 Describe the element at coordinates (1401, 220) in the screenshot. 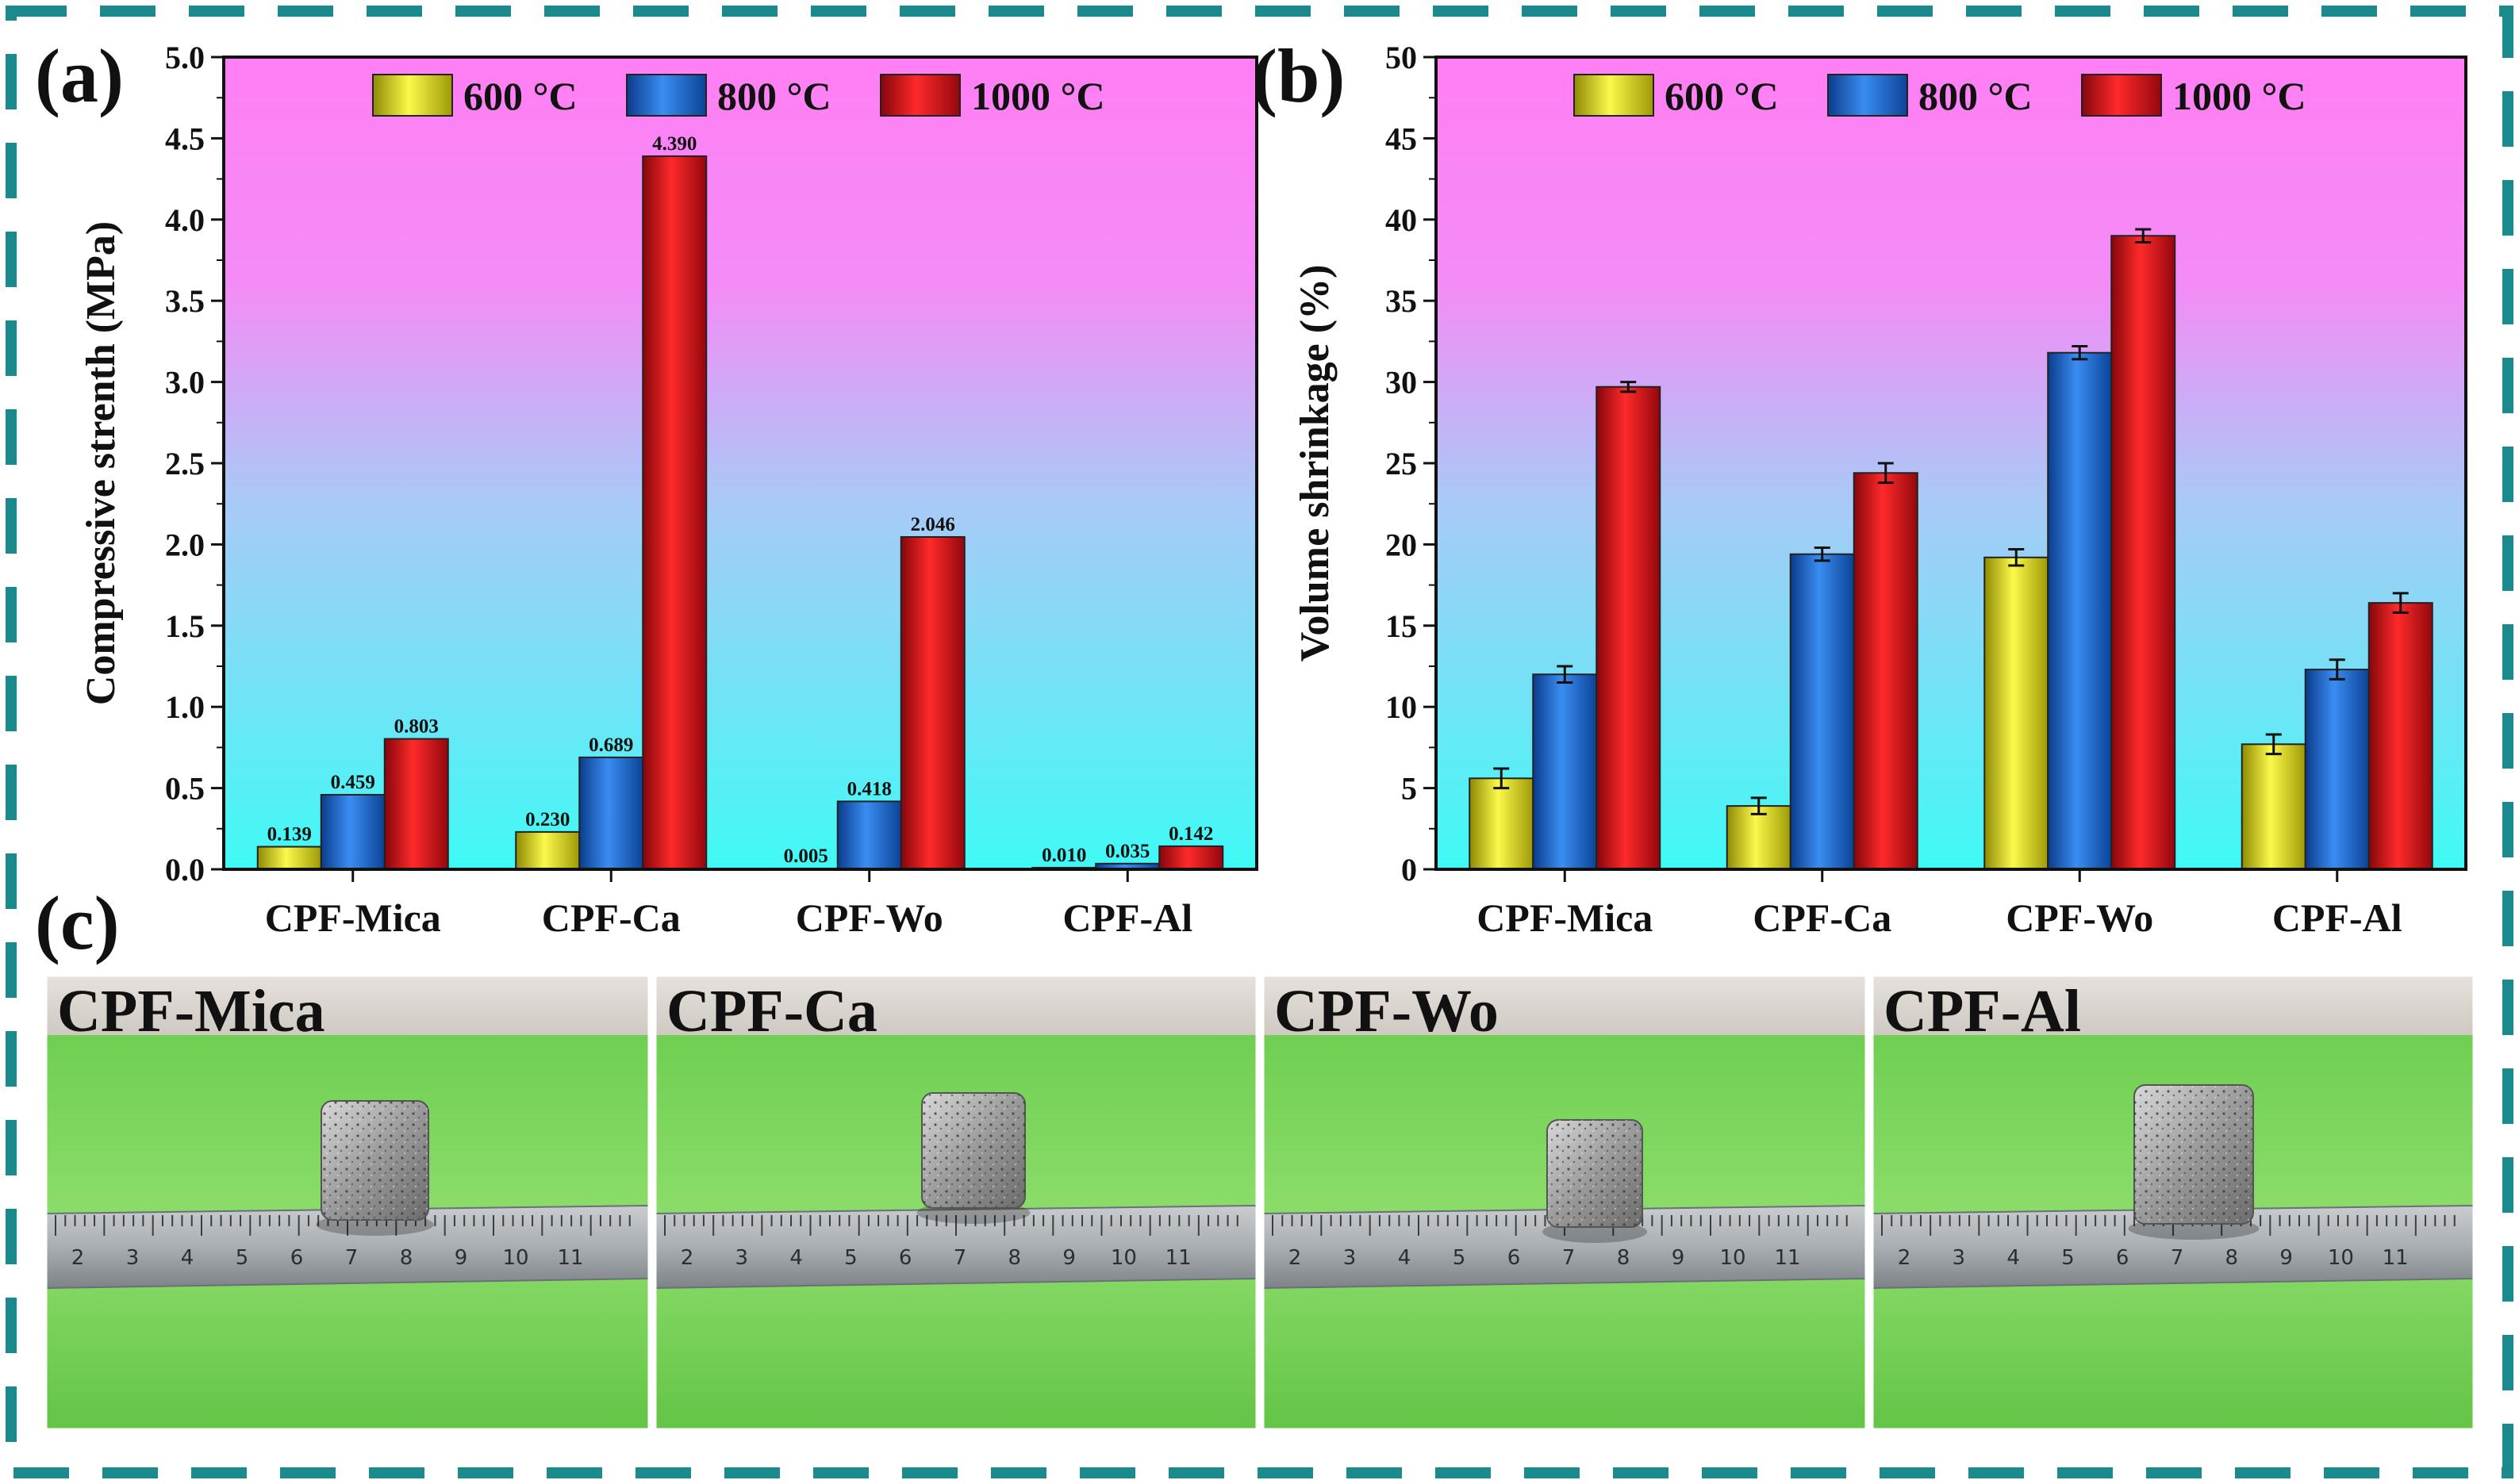

I see `y-tick-label: 40` at that location.